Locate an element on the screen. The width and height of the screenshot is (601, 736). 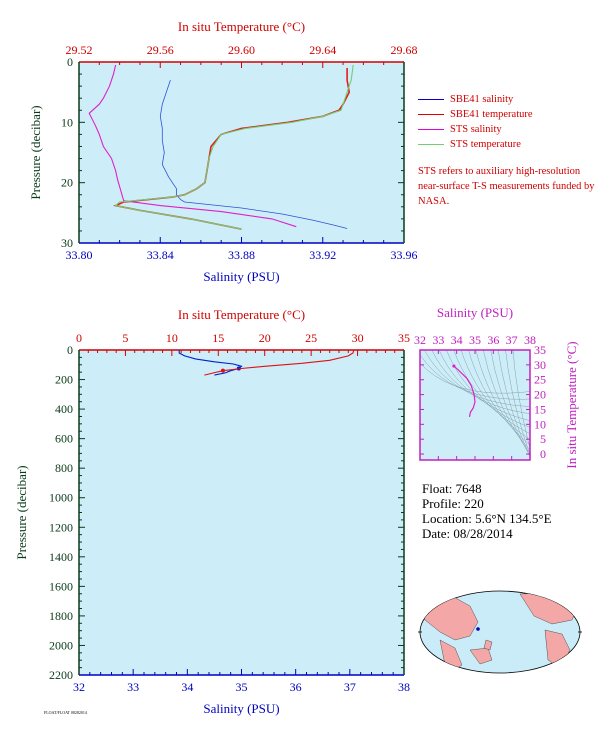
pressure-tick-label: 30 is located at coordinates (67, 243).